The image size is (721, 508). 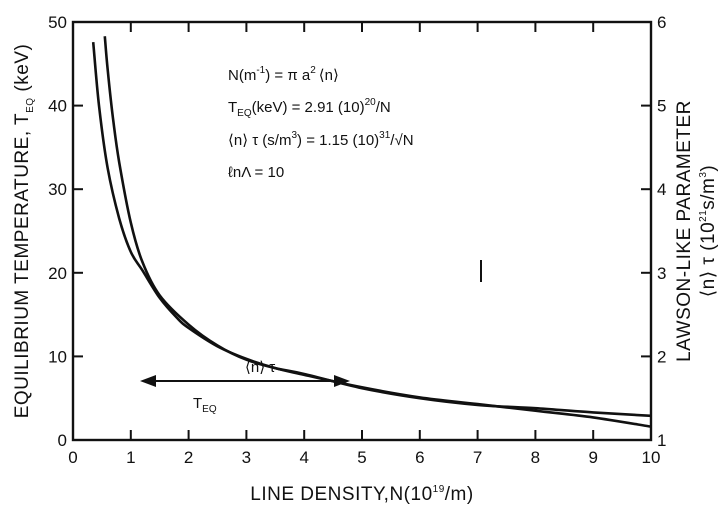 What do you see at coordinates (653, 231) in the screenshot?
I see `right-y-axis-ticks: 1 2 3 4 5 6` at bounding box center [653, 231].